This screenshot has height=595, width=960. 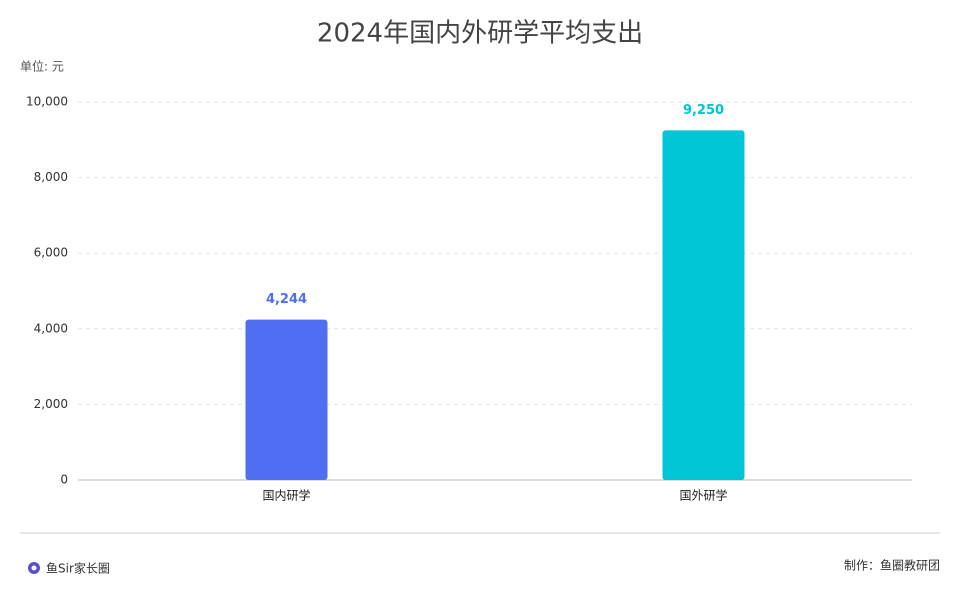 I want to click on y-tick-label: 0, so click(x=64, y=480).